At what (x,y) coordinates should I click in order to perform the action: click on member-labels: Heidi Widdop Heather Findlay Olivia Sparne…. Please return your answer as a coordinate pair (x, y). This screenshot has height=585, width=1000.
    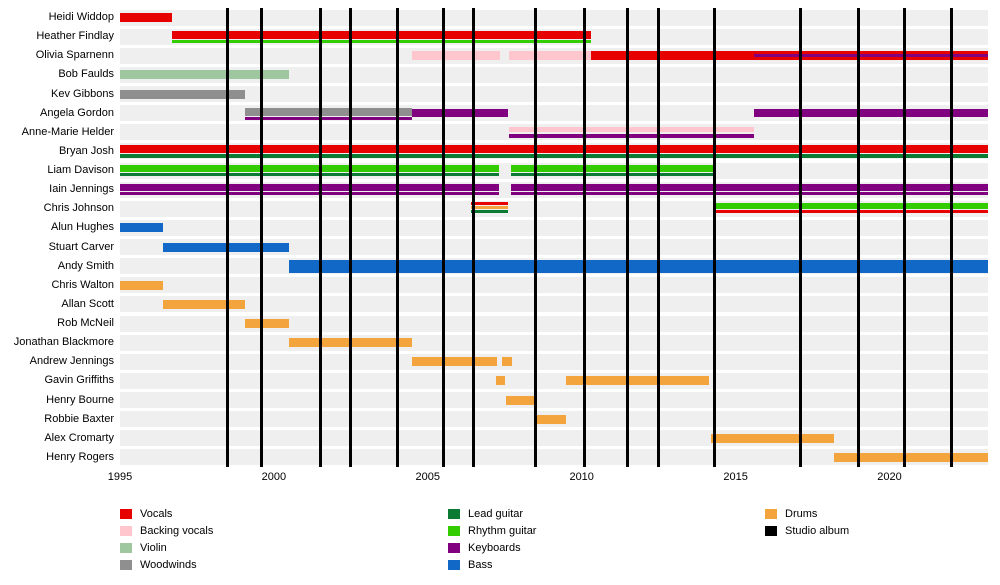
    Looking at the image, I should click on (57, 237).